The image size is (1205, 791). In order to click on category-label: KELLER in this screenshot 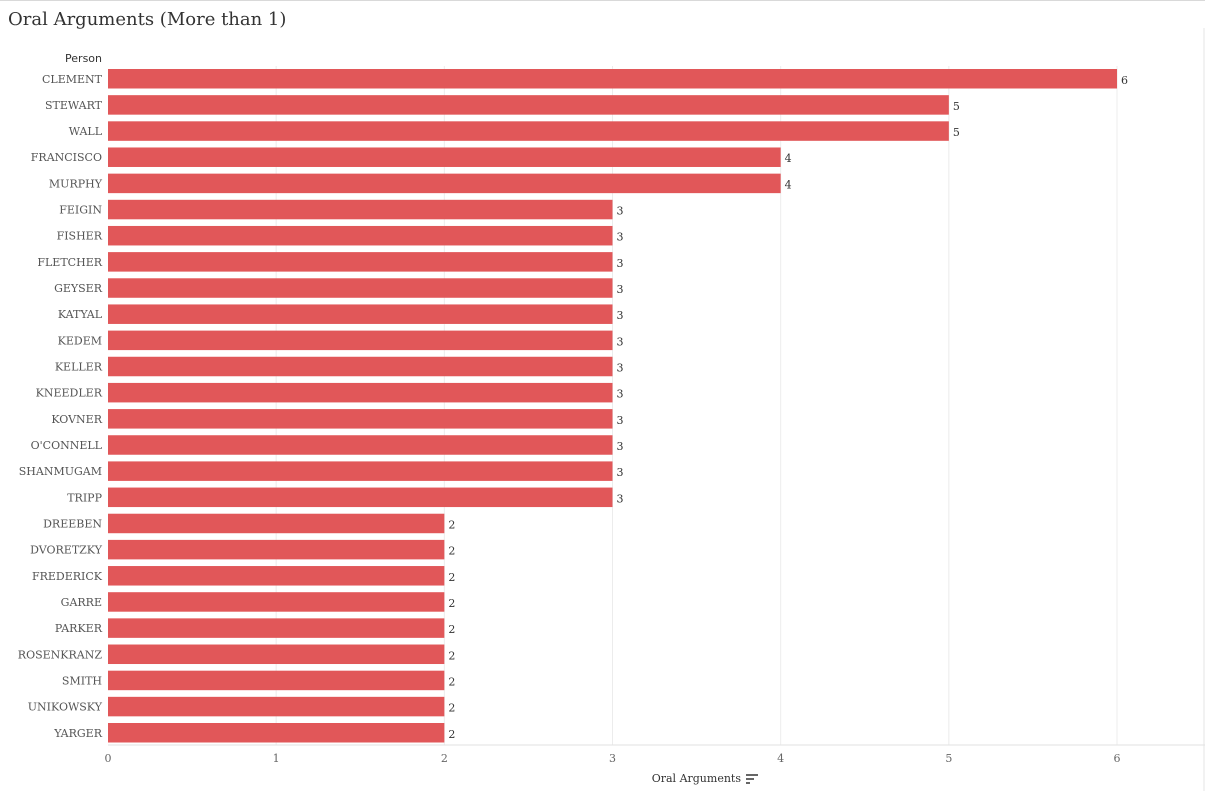, I will do `click(79, 367)`.